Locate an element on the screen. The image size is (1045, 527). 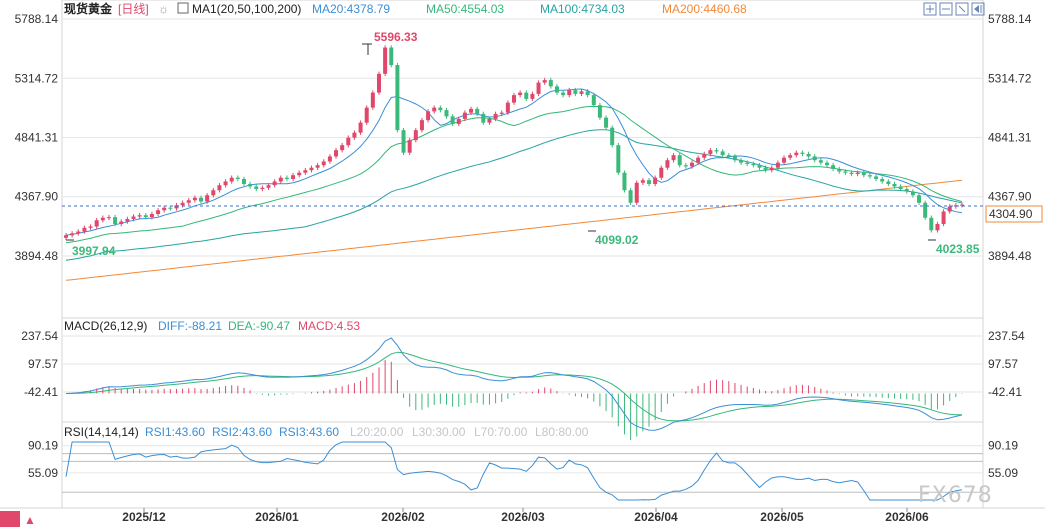
macd-value: MACD:4.53 is located at coordinates (329, 326).